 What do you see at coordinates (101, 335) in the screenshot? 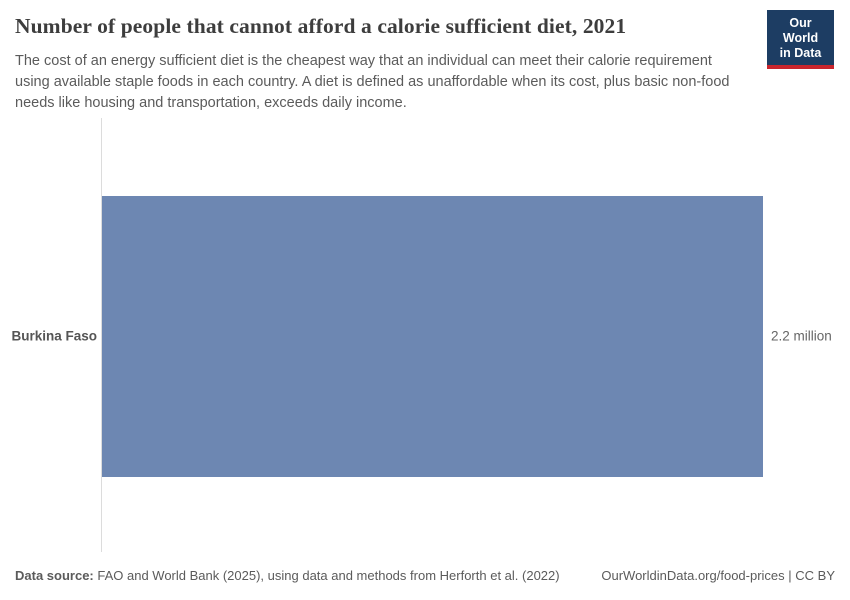
I see `y-axis-line` at bounding box center [101, 335].